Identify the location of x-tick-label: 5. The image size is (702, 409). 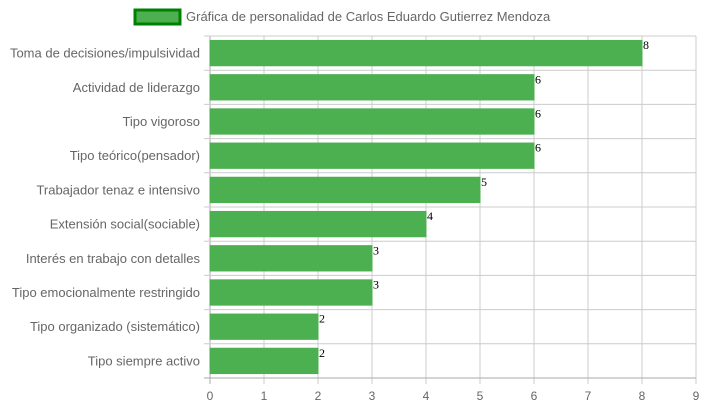
(480, 396).